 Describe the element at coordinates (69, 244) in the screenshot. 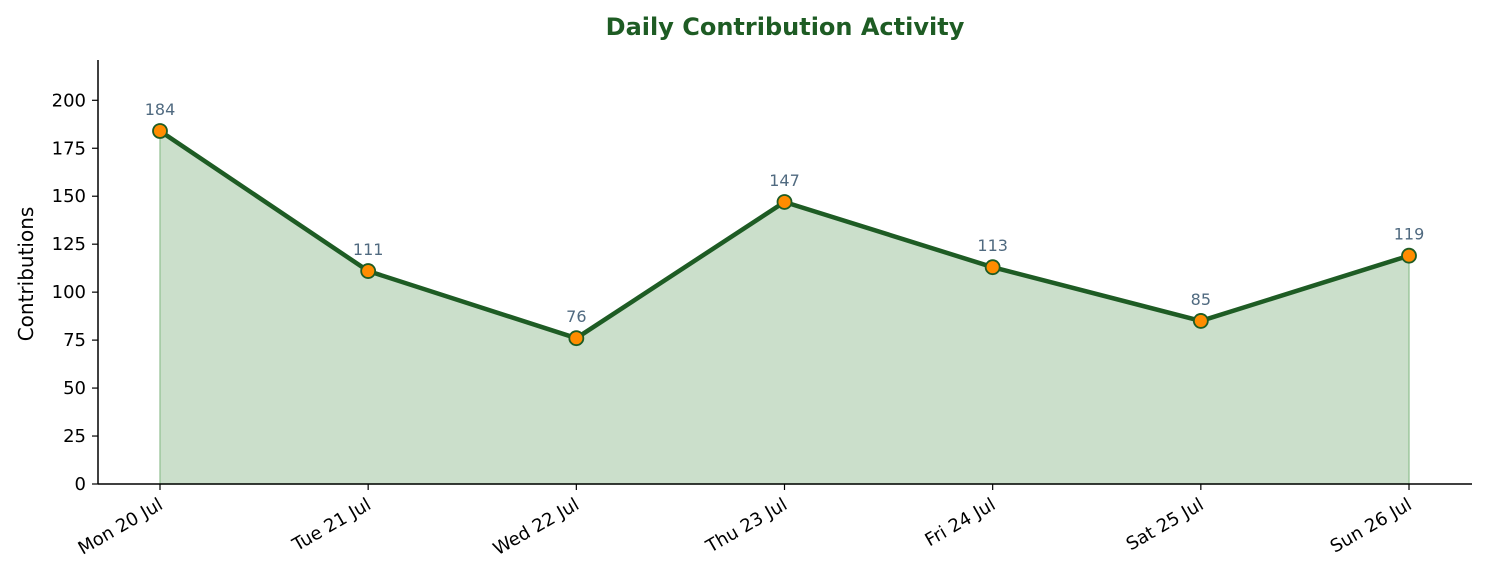

I see `y-tick-label: 125` at that location.